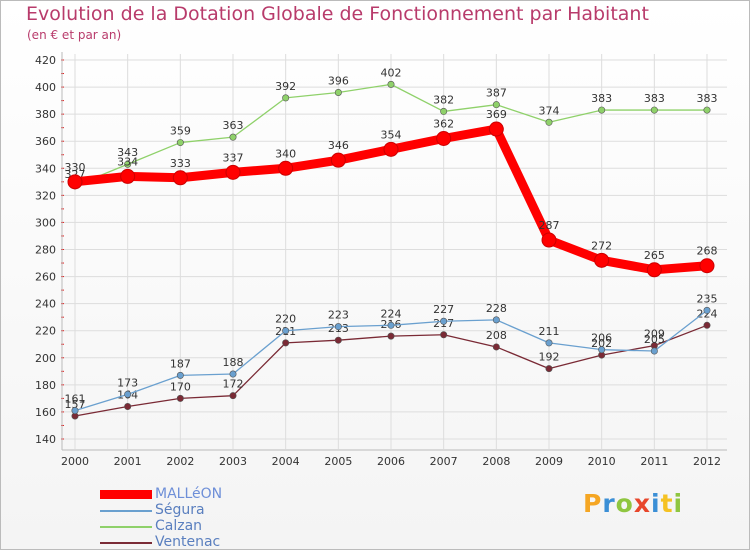 This screenshot has width=750, height=551. Describe the element at coordinates (127, 152) in the screenshot. I see `data-label-calzan: 343` at that location.